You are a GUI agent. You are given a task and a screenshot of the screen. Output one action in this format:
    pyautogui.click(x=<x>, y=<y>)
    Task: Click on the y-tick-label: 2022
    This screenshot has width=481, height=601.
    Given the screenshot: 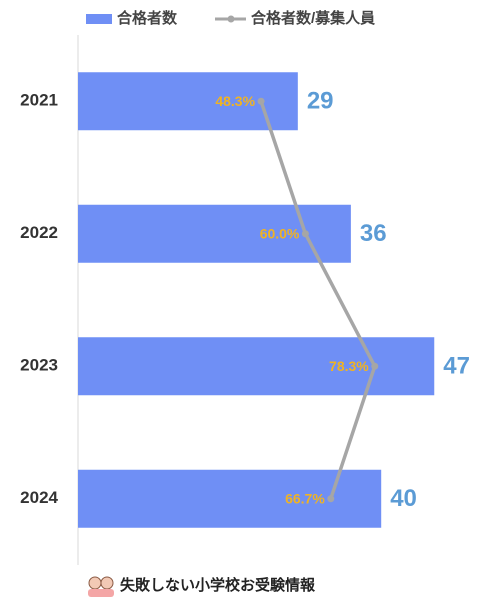 What is the action you would take?
    pyautogui.click(x=39, y=232)
    